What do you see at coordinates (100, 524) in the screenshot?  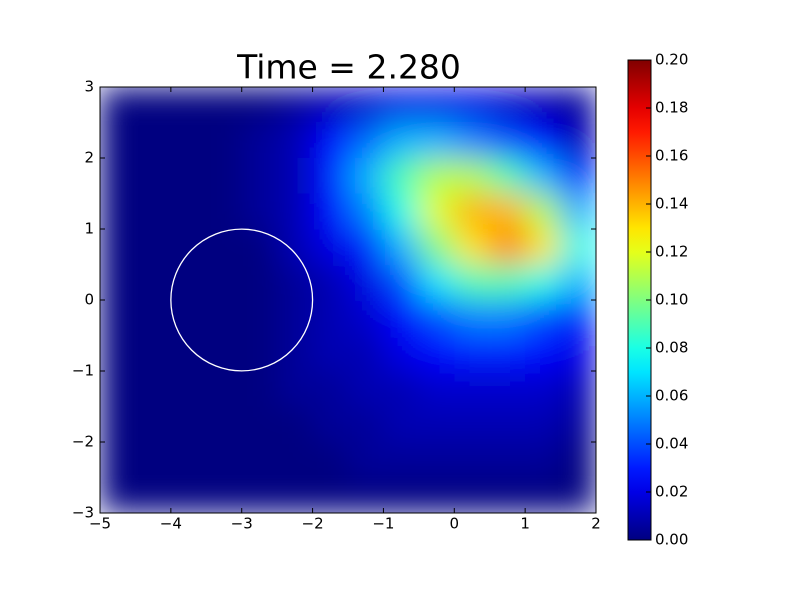 I see `x-tick-label: −5` at bounding box center [100, 524].